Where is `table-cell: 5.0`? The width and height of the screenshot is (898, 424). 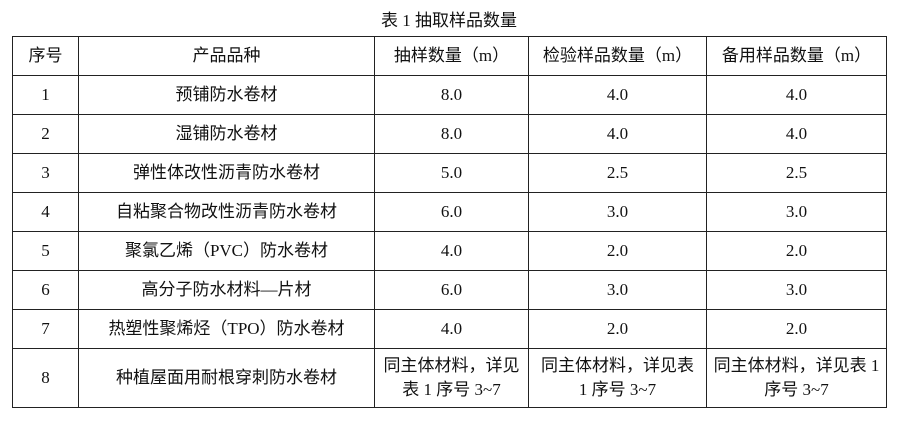 table-cell: 5.0 is located at coordinates (451, 173).